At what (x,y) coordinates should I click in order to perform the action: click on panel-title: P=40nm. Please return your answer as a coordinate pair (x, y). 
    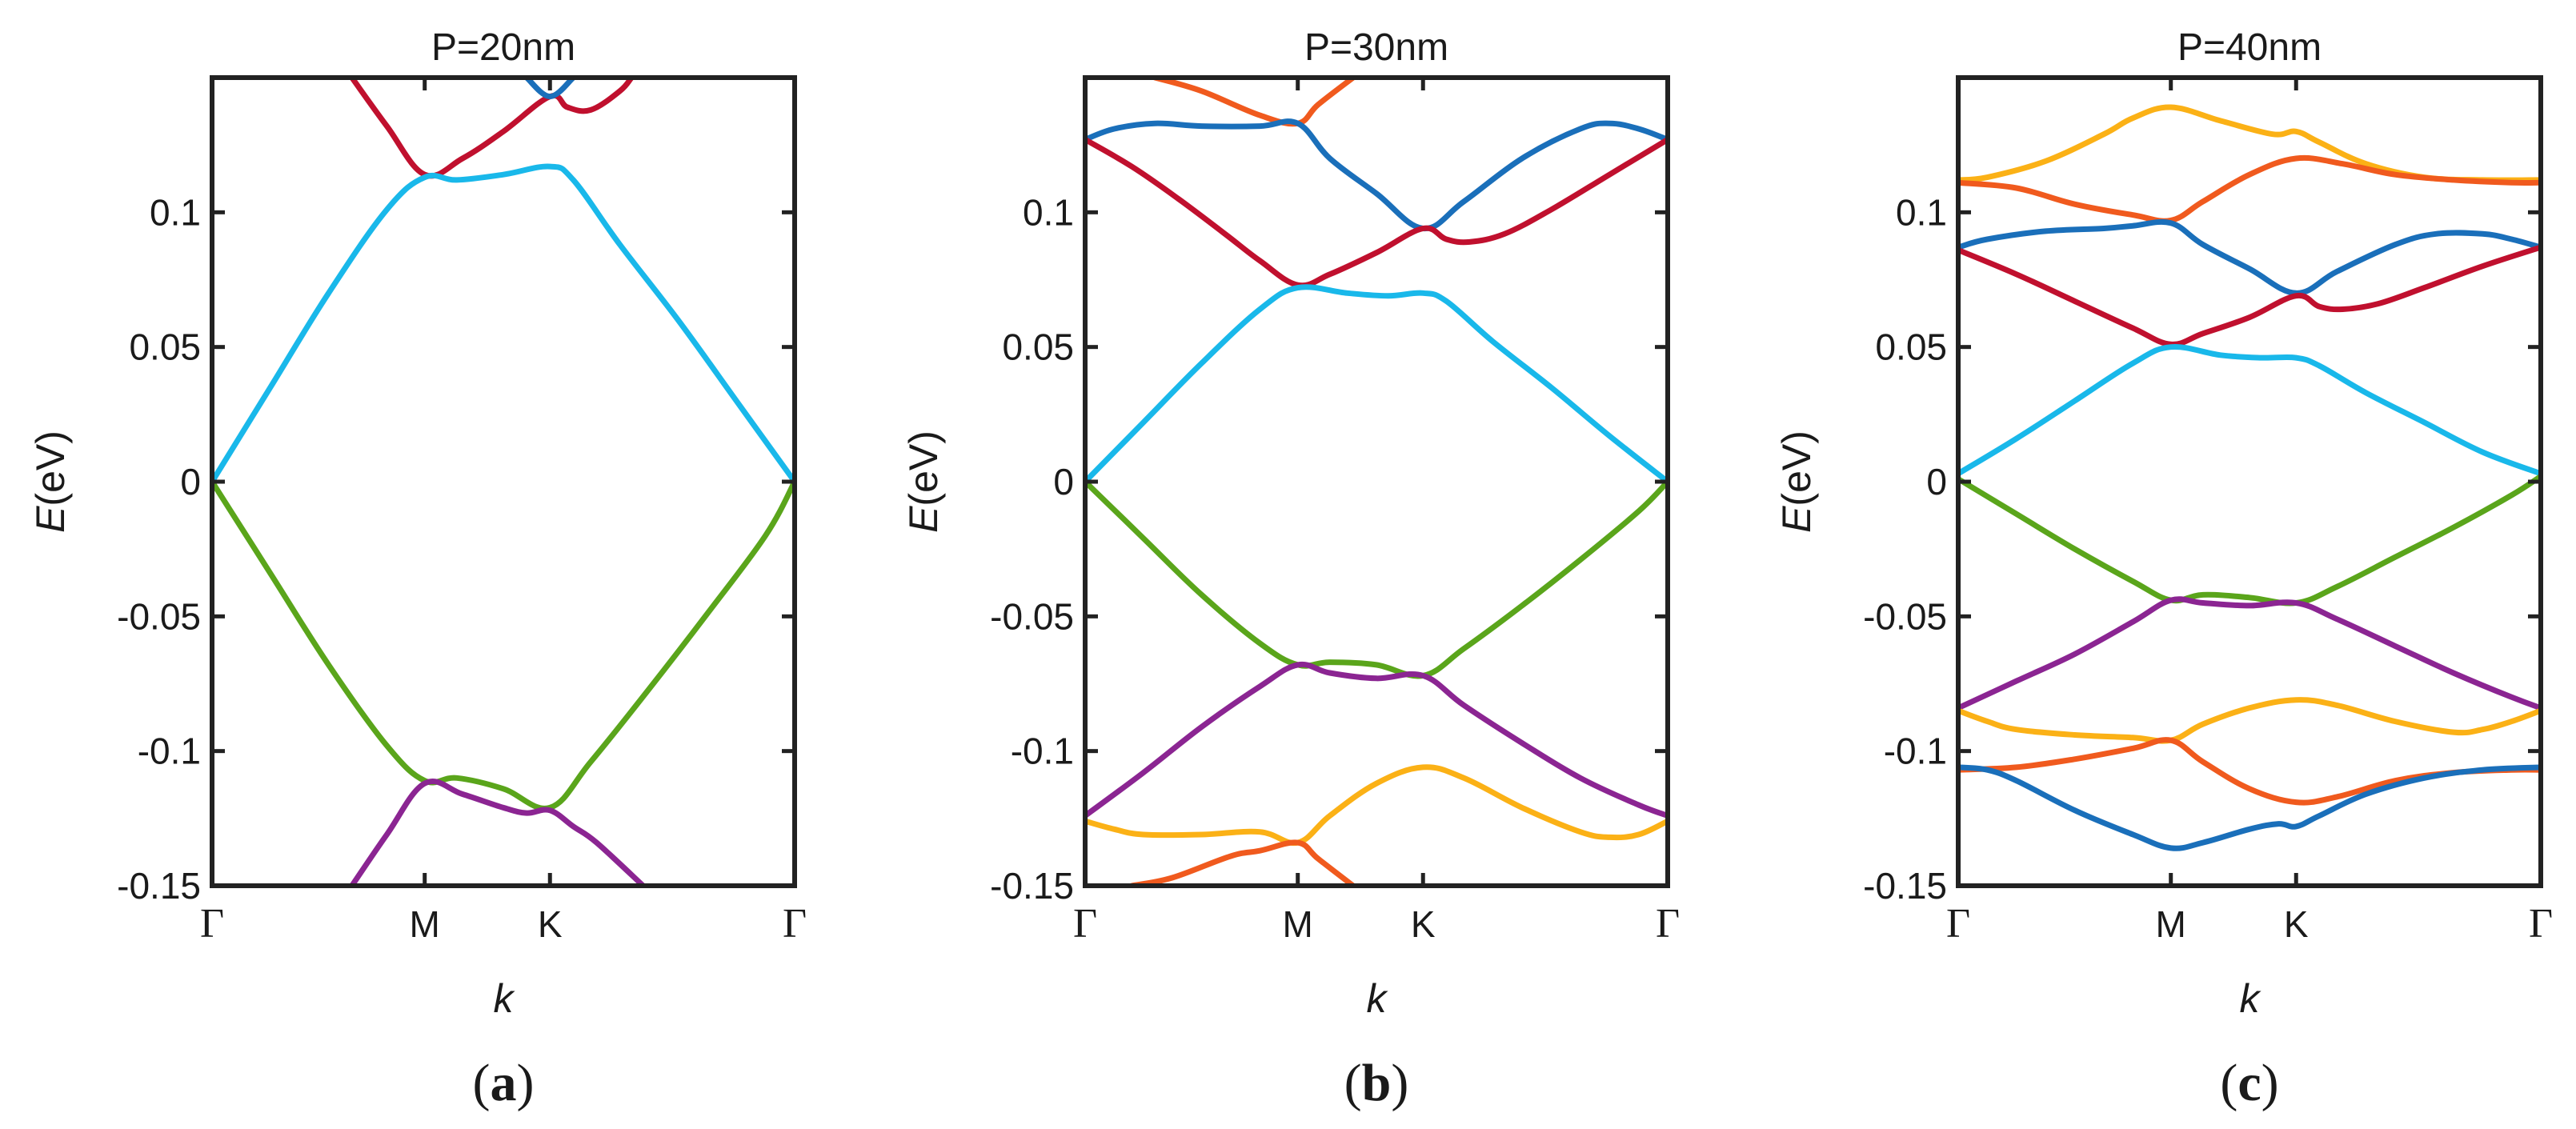
    Looking at the image, I should click on (2249, 47).